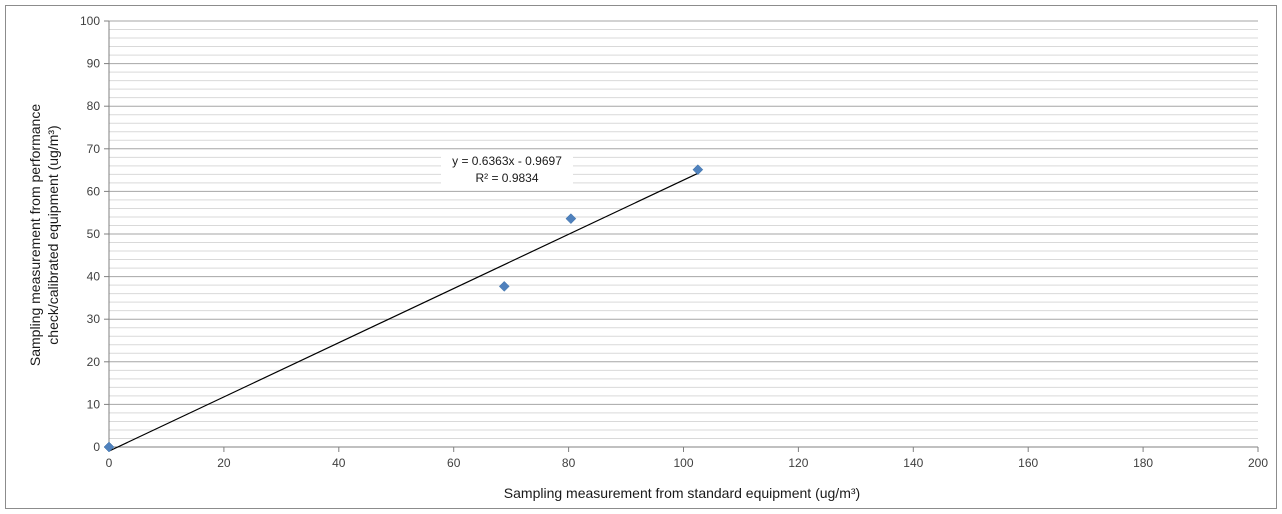  Describe the element at coordinates (94, 191) in the screenshot. I see `y-tick-label: 60` at that location.